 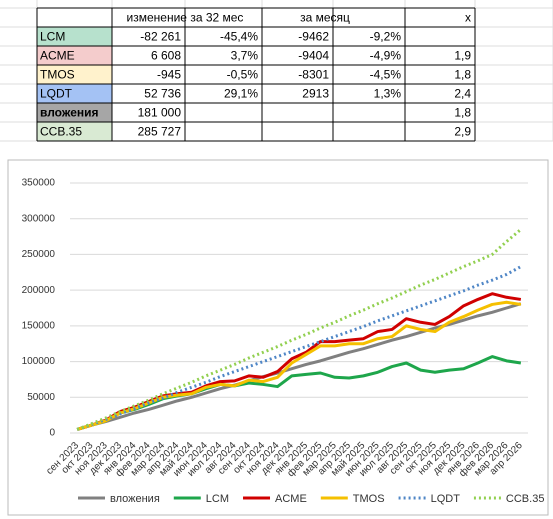 What do you see at coordinates (325, 18) in the screenshot?
I see `header-cell: за месяц` at bounding box center [325, 18].